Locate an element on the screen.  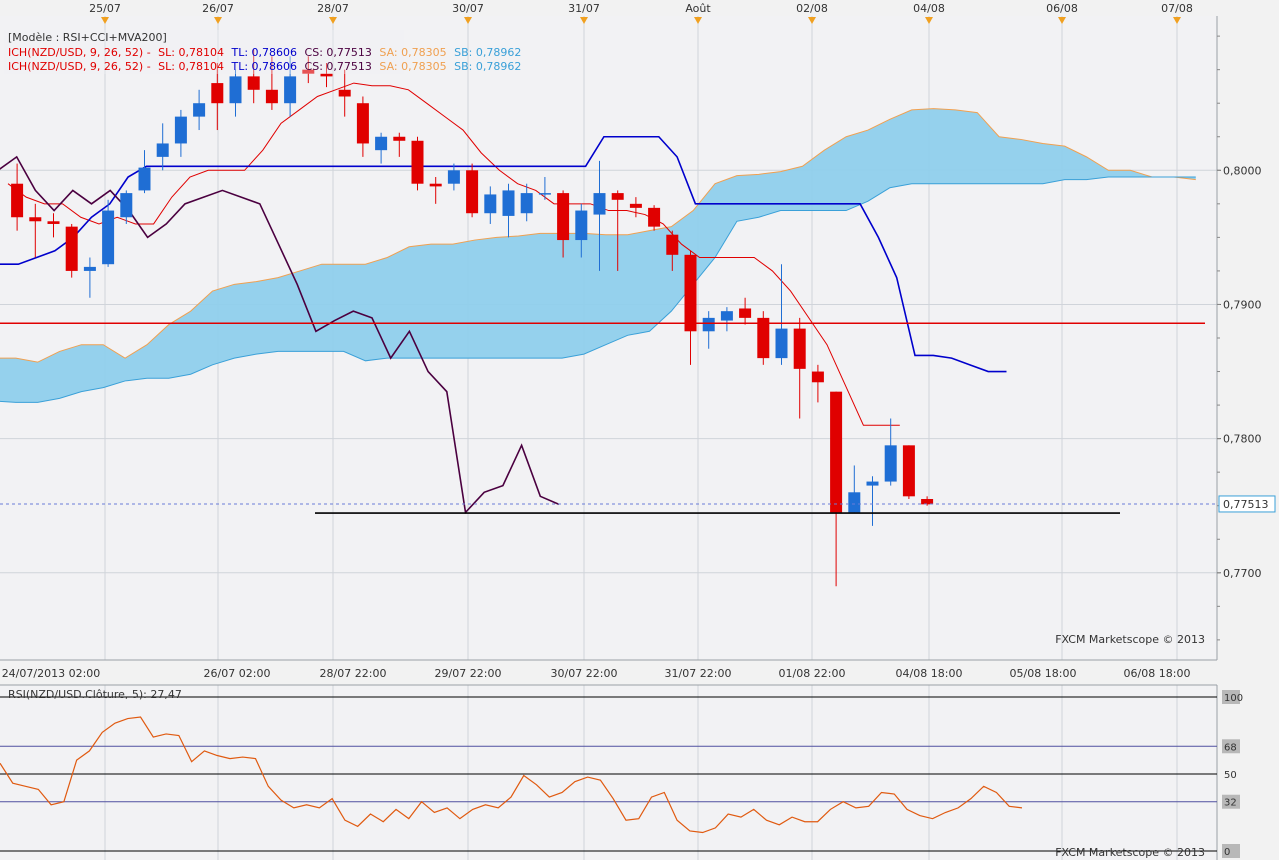
rsi-series-line is located at coordinates (511, 775).